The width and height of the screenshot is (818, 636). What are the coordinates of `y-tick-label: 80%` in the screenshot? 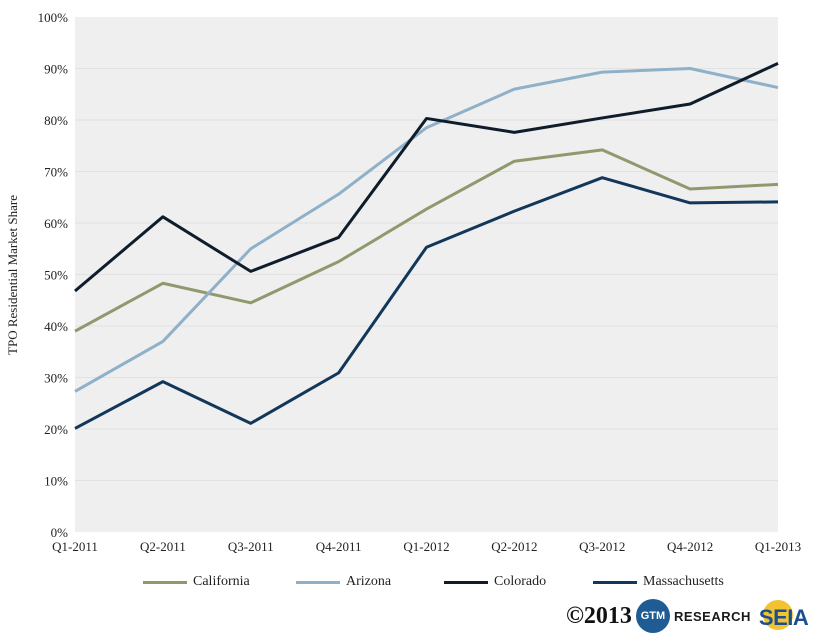 It's located at (56, 120).